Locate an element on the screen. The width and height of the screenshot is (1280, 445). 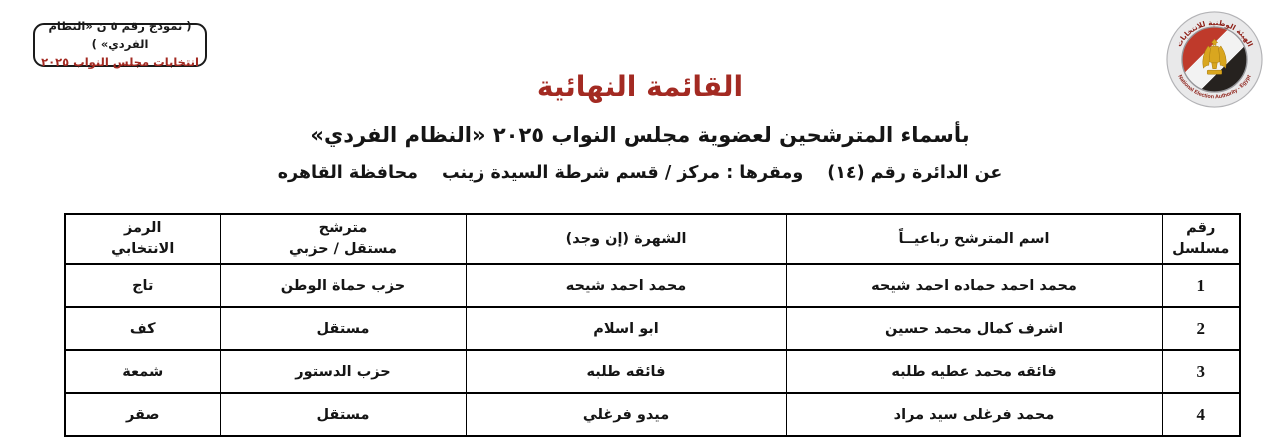
cell-affiliation: حزب الدستور is located at coordinates (343, 371).